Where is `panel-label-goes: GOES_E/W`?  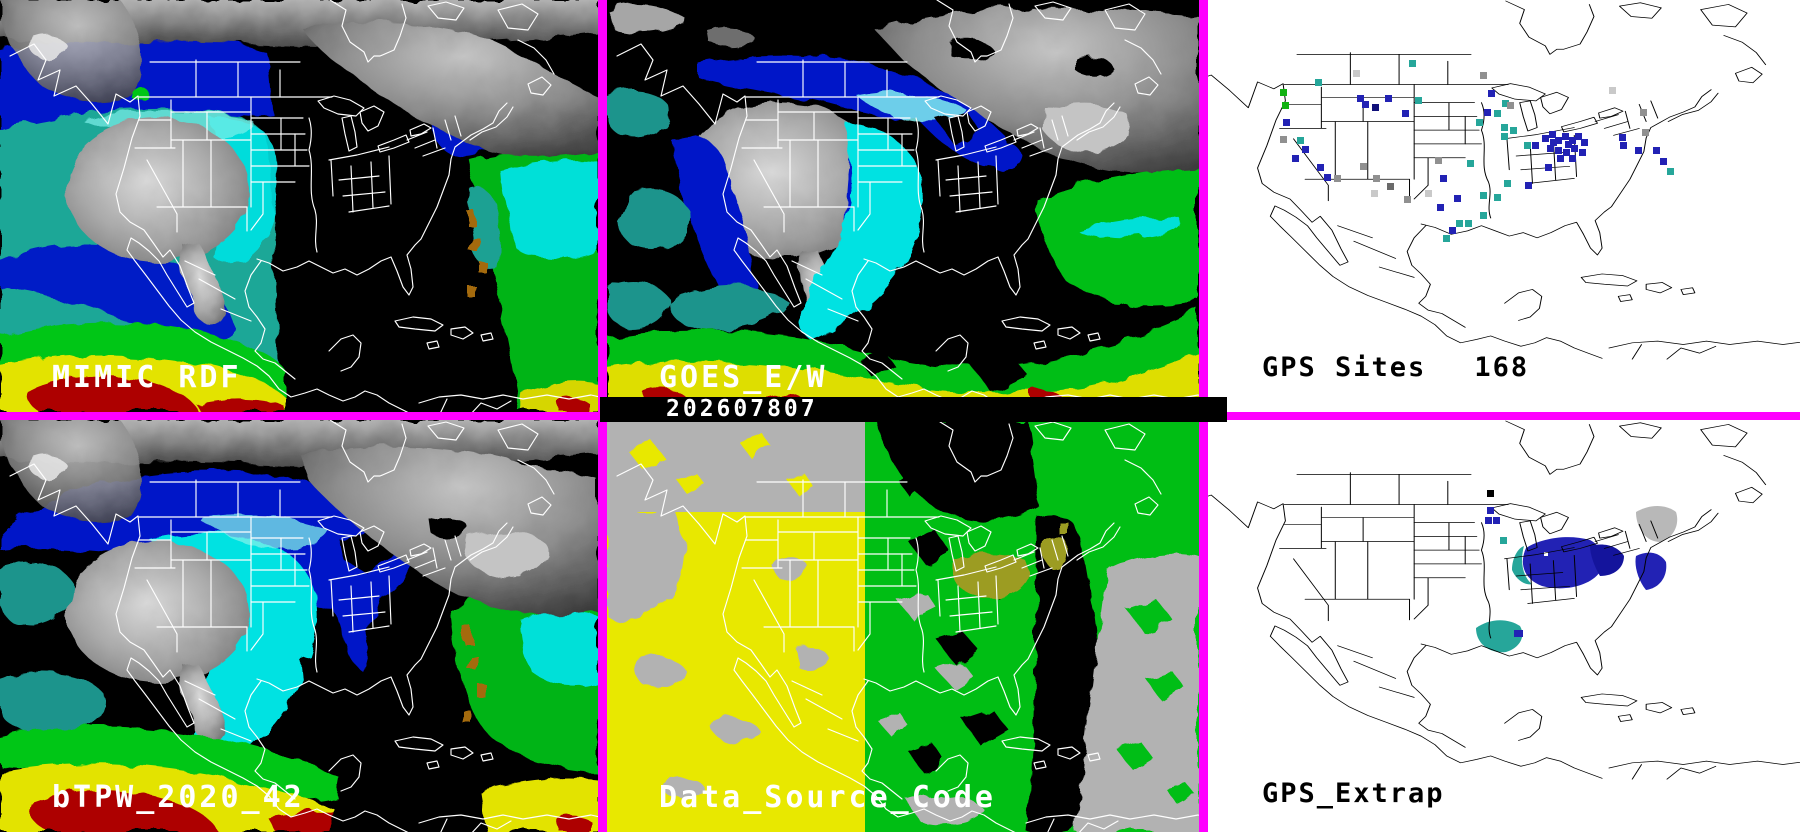
panel-label-goes: GOES_E/W is located at coordinates (743, 377).